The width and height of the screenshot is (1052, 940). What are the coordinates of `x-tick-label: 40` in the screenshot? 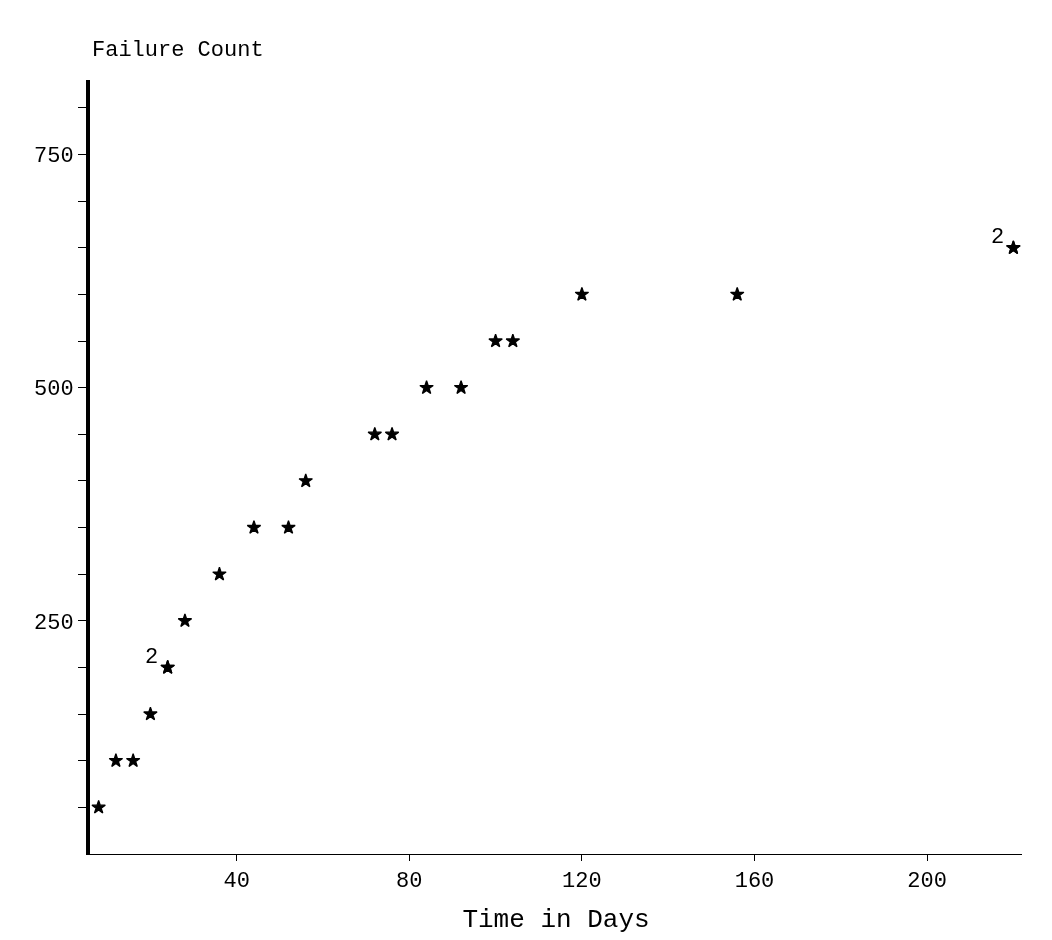 It's located at (236, 882).